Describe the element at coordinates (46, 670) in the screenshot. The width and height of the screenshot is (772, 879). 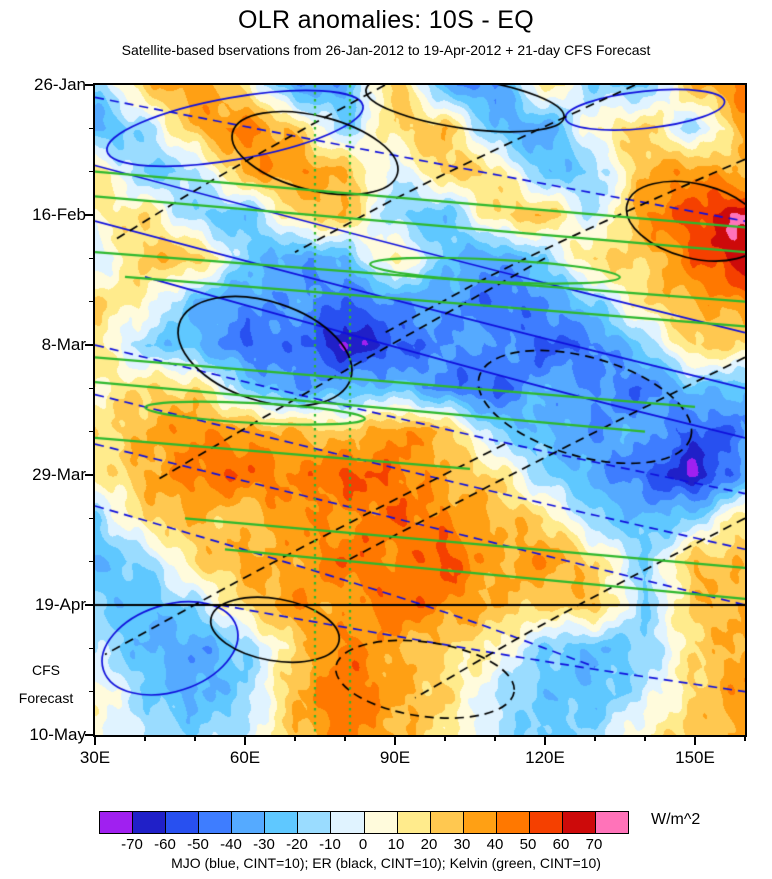
I see `forecast-label-cfs: CFS` at that location.